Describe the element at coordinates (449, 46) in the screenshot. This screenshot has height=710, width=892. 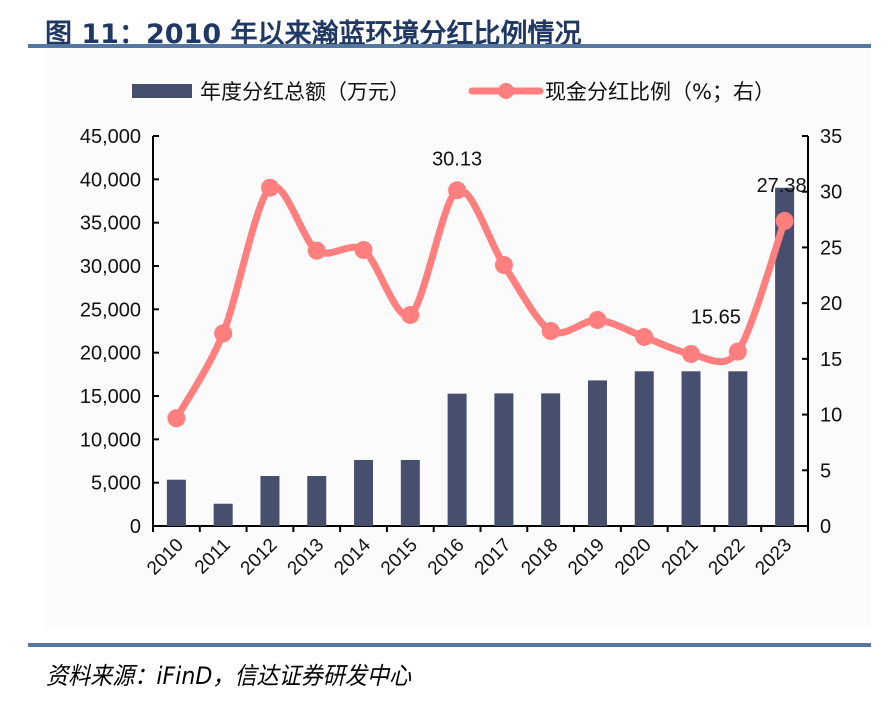
I see `title-rule` at that location.